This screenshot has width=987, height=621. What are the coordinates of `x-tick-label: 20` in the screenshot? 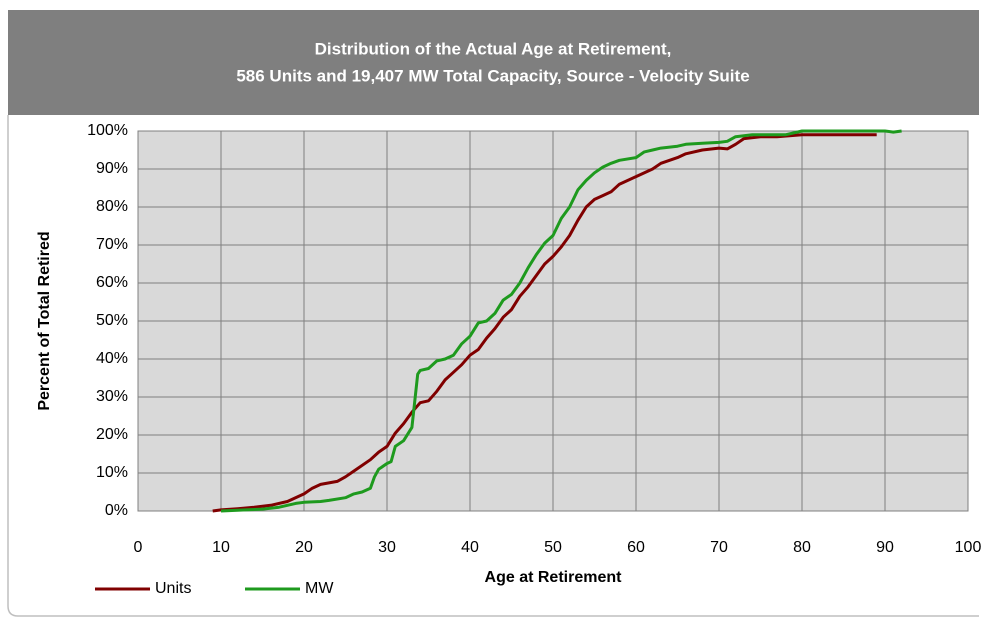 It's located at (304, 547).